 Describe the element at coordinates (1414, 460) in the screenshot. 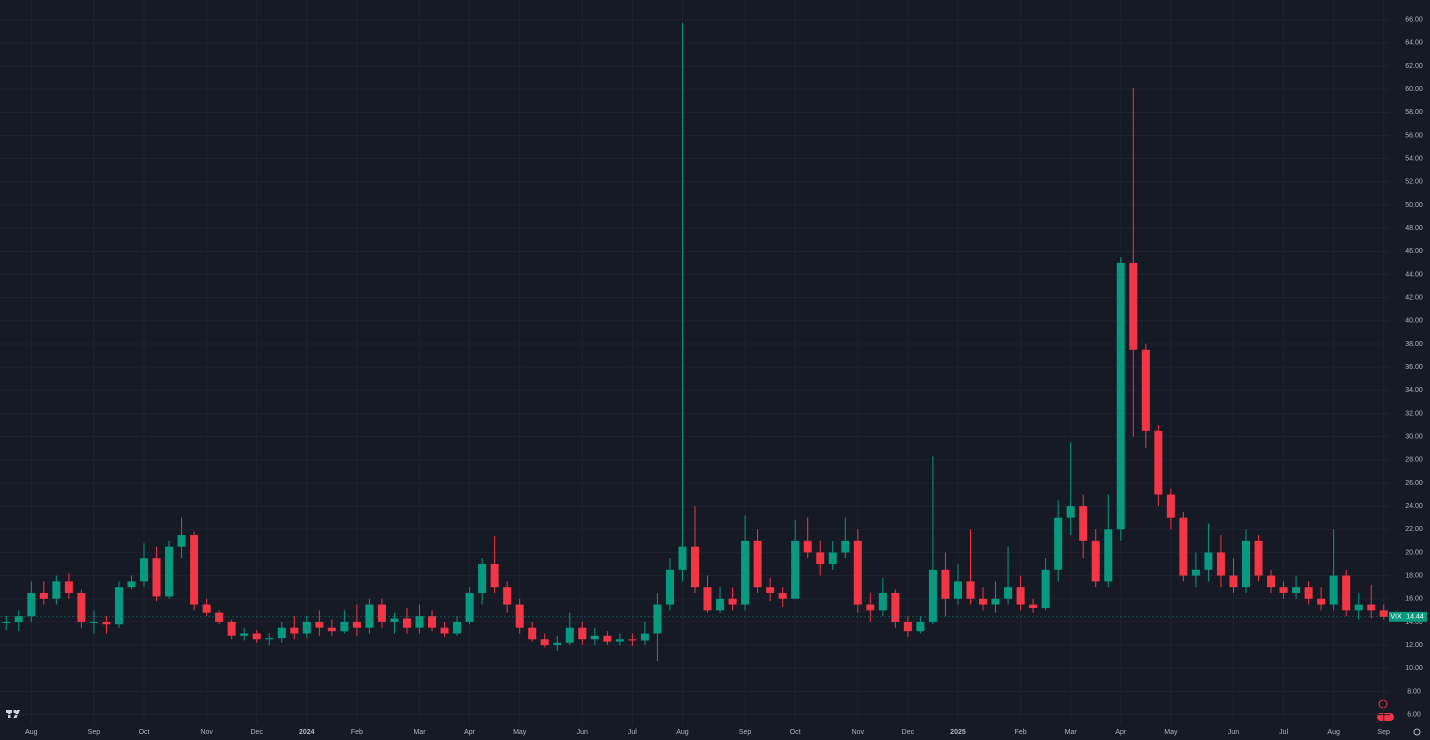

I see `y-tick-label: 28.00` at that location.